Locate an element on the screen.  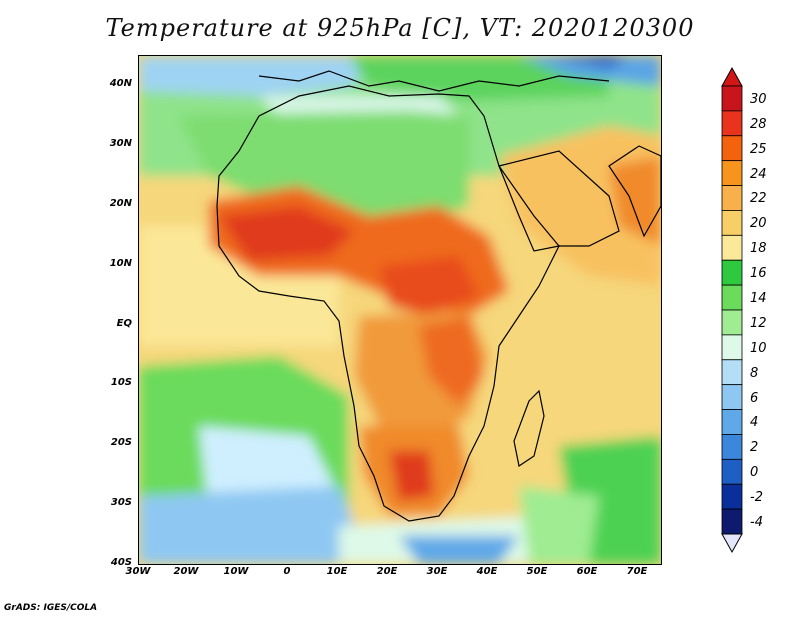
colorbar-label: 25 is located at coordinates (758, 149).